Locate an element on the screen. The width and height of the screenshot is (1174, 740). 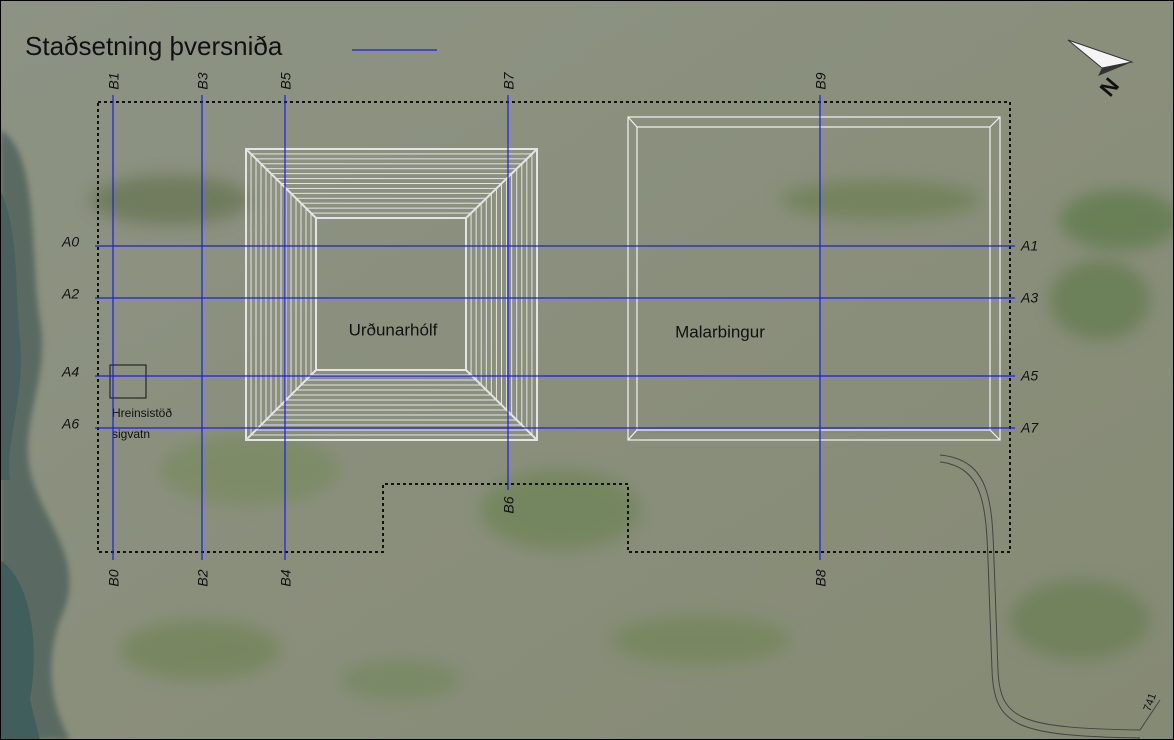
facility-label: sigvatn is located at coordinates (131, 434).